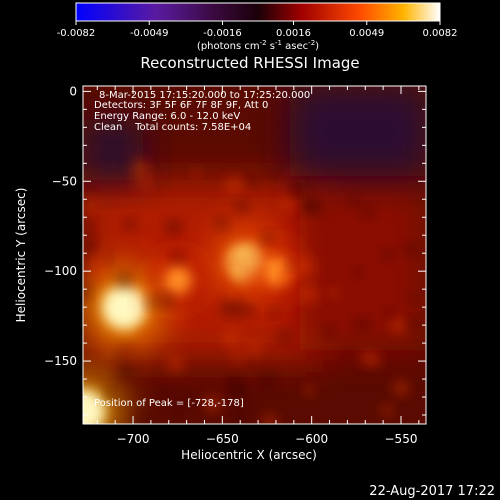 Image resolution: width=500 pixels, height=500 pixels. What do you see at coordinates (173, 127) in the screenshot?
I see `annotation-clean: Clean Total counts: 7.58E+04` at bounding box center [173, 127].